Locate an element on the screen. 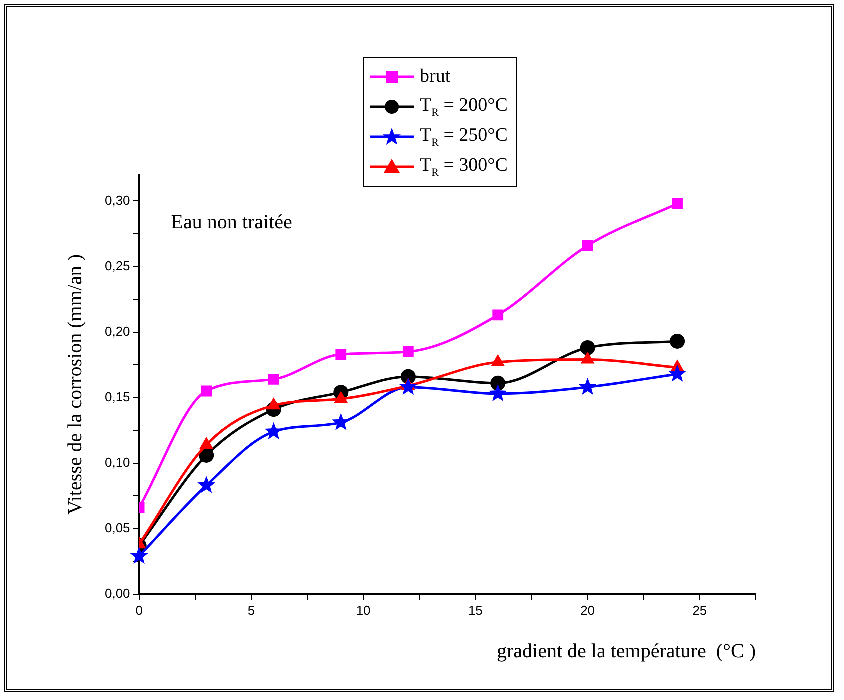 The image size is (844, 700). y-tick-label: 0,10 is located at coordinates (117, 462).